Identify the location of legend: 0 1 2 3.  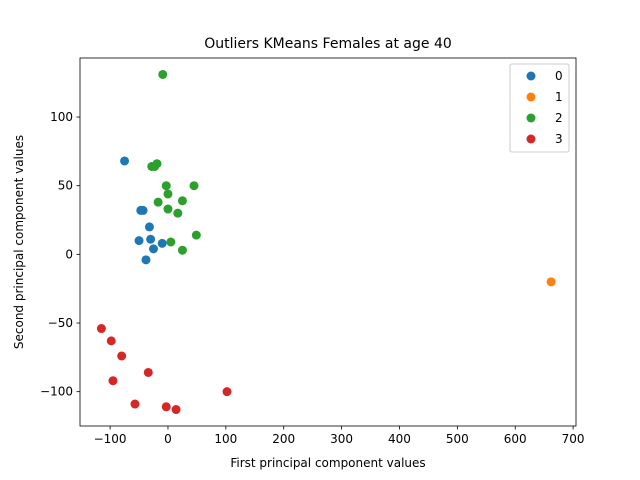
(539, 108).